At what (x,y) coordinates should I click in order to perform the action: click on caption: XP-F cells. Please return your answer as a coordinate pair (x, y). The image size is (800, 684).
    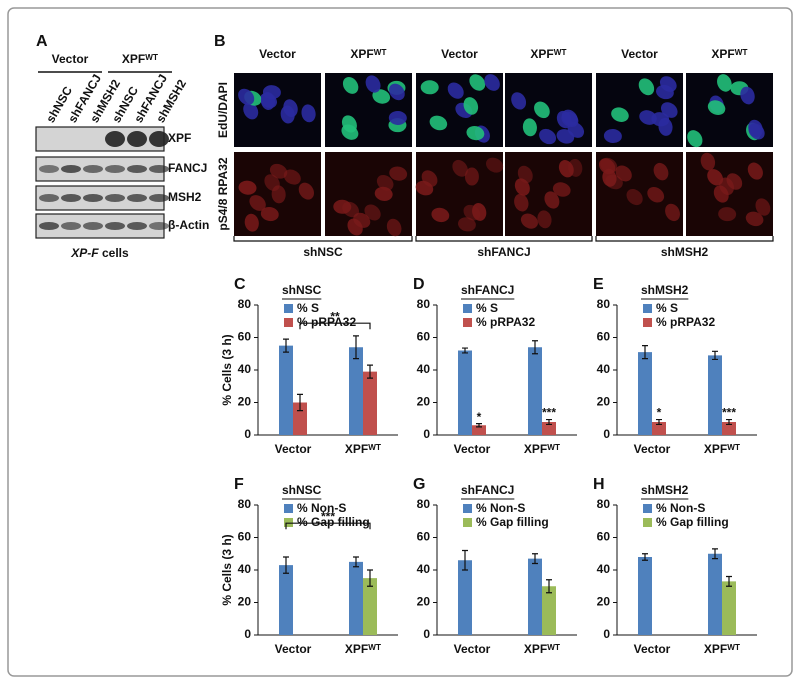
    Looking at the image, I should click on (99, 253).